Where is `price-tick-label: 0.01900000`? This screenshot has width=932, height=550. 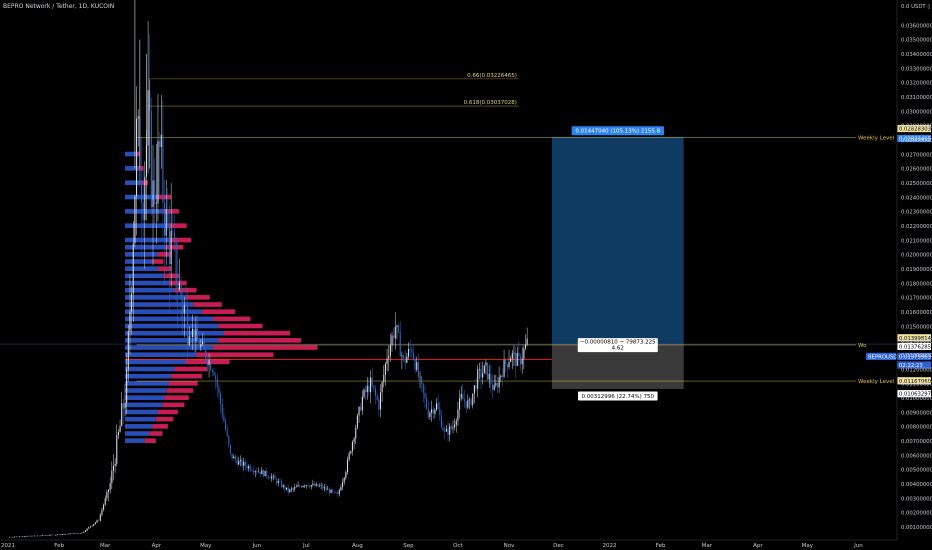
price-tick-label: 0.01900000 is located at coordinates (916, 270).